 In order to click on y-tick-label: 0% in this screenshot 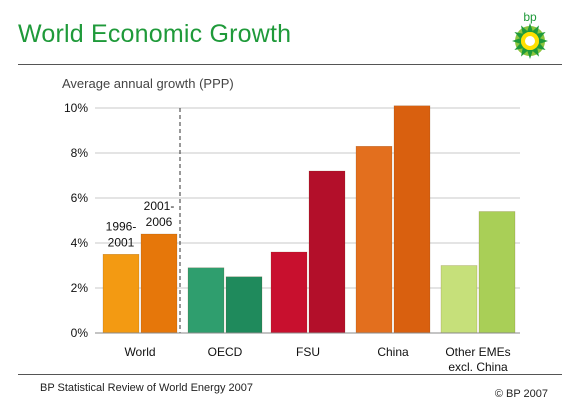, I will do `click(80, 333)`.